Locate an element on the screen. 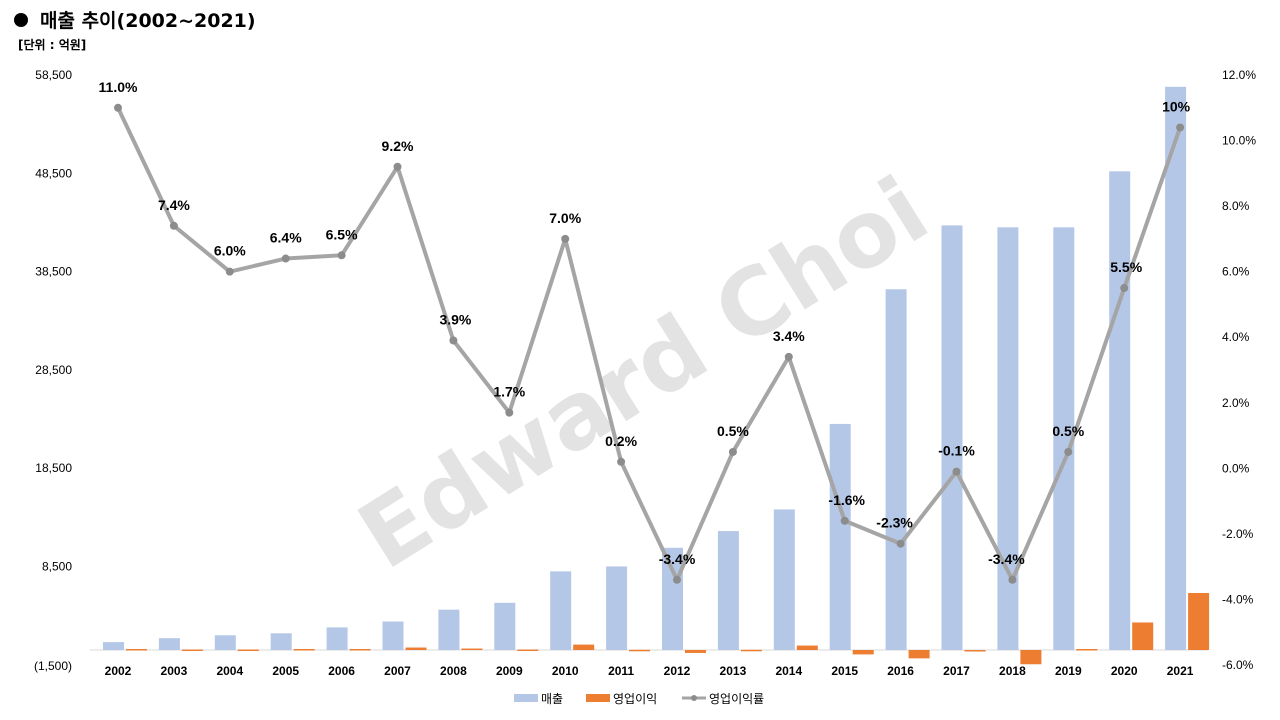 The width and height of the screenshot is (1280, 720). x-tick-label: 2002 is located at coordinates (118, 671).